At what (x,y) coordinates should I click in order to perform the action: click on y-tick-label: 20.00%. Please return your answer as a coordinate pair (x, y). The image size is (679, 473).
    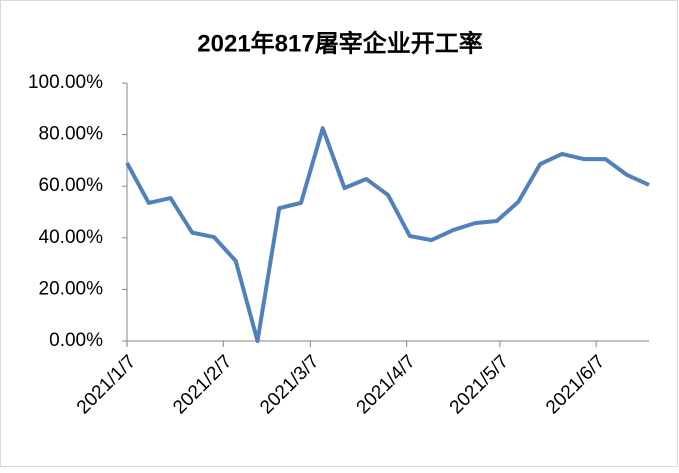
    Looking at the image, I should click on (71, 288).